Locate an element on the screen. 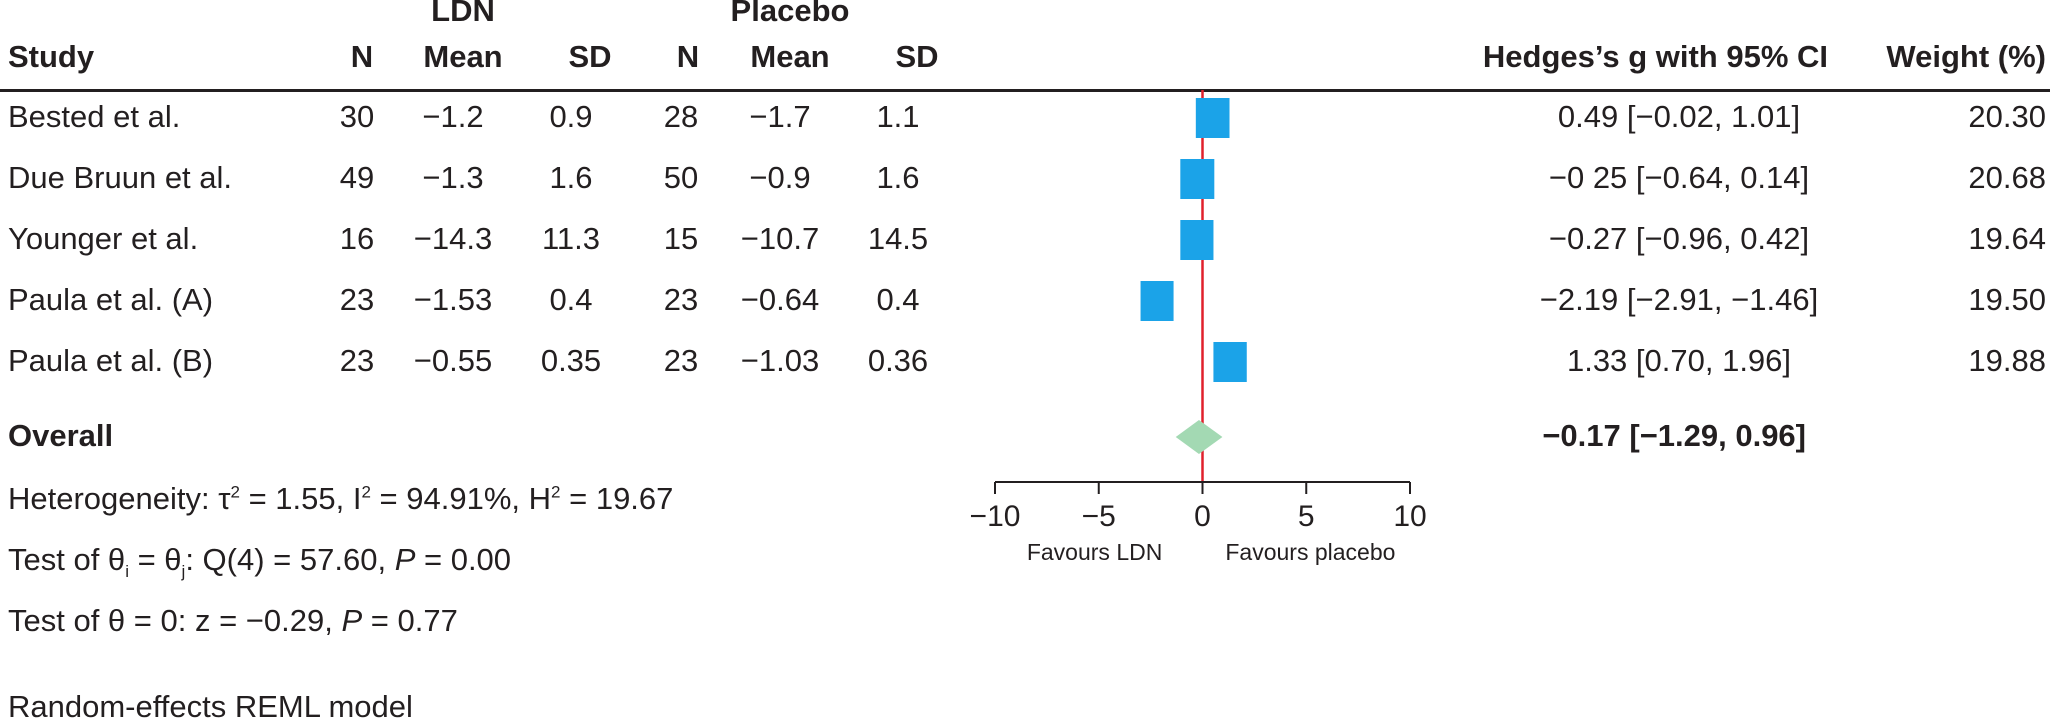 The height and width of the screenshot is (724, 2050). sd-ldn: 0.9 is located at coordinates (571, 116).